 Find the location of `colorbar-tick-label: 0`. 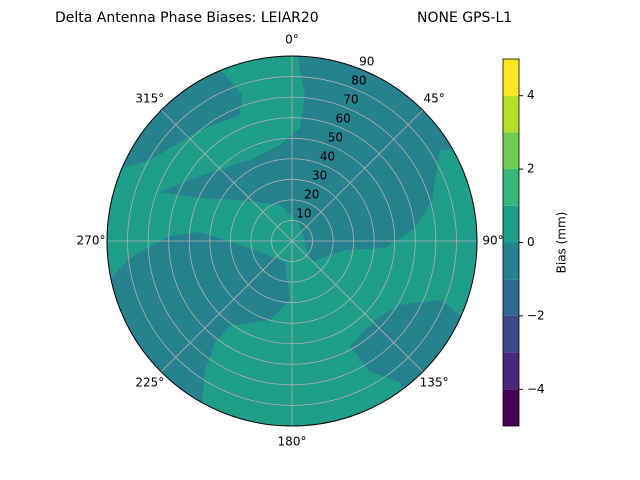

colorbar-tick-label: 0 is located at coordinates (531, 242).